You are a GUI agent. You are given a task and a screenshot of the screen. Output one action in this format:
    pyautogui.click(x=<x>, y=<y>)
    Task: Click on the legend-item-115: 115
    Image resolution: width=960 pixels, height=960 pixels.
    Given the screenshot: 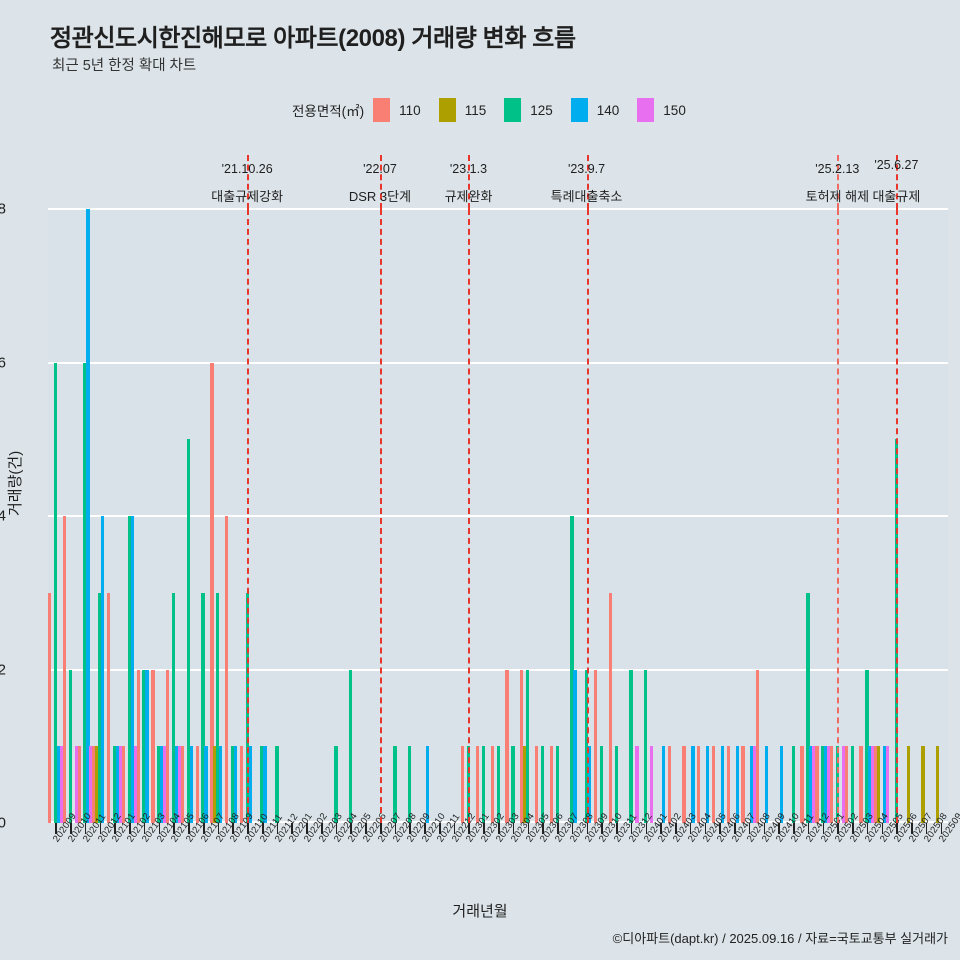 What is the action you would take?
    pyautogui.click(x=468, y=110)
    